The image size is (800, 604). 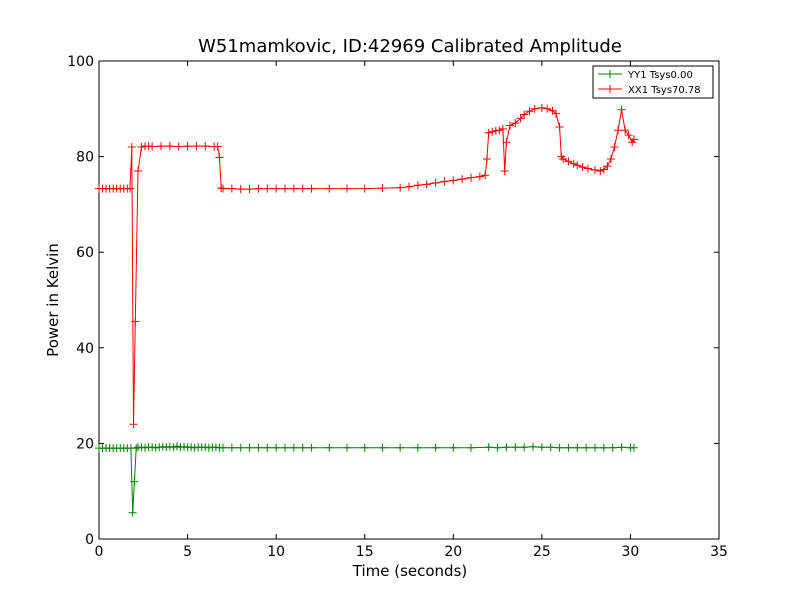 I want to click on y-tick-label: 60, so click(x=85, y=253).